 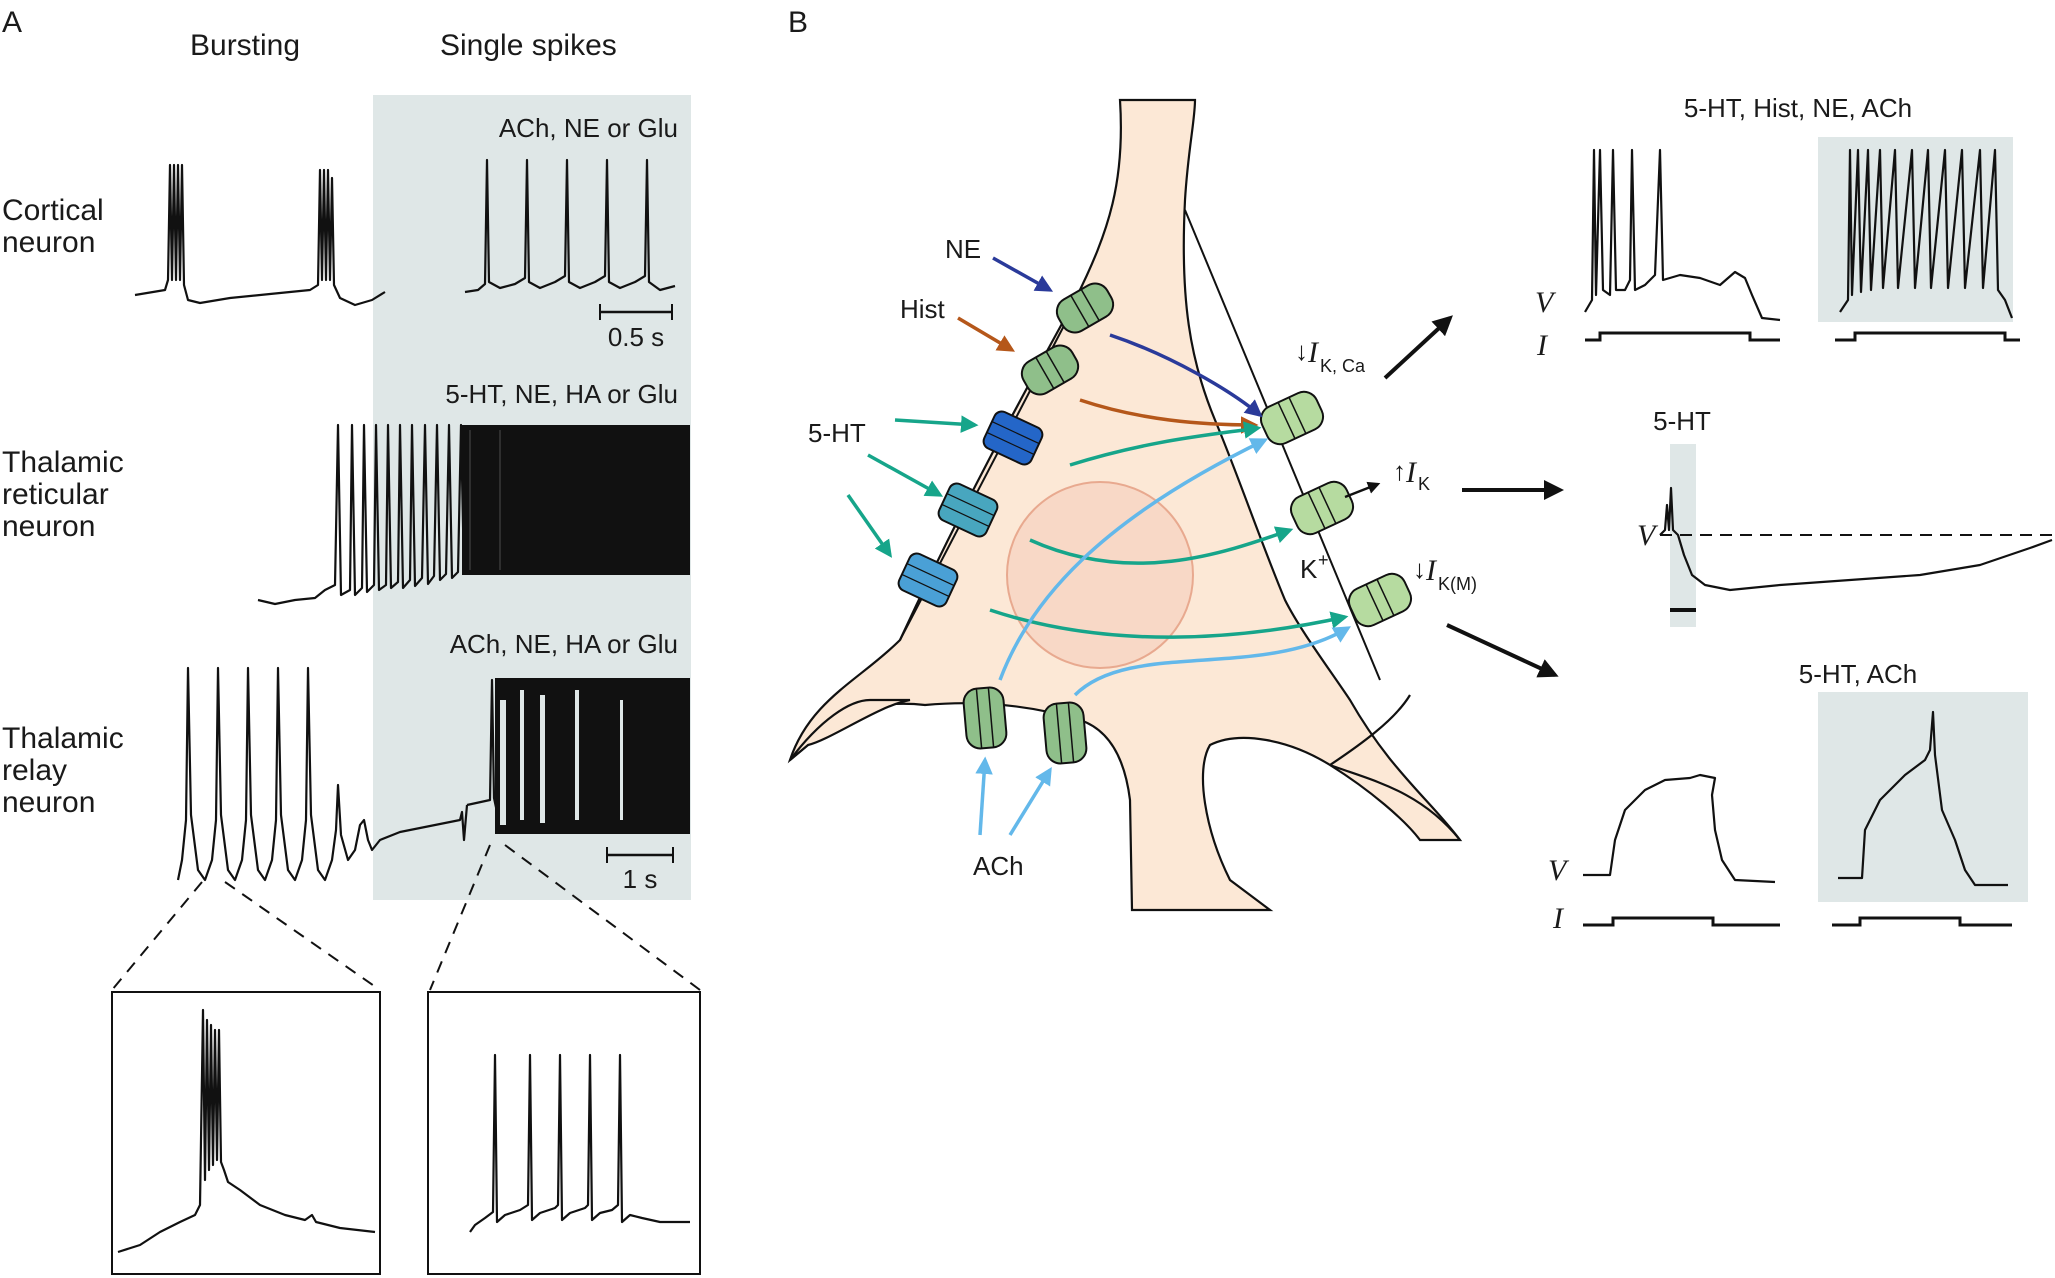 I want to click on dendrite-right-branch, so click(x=1370, y=730).